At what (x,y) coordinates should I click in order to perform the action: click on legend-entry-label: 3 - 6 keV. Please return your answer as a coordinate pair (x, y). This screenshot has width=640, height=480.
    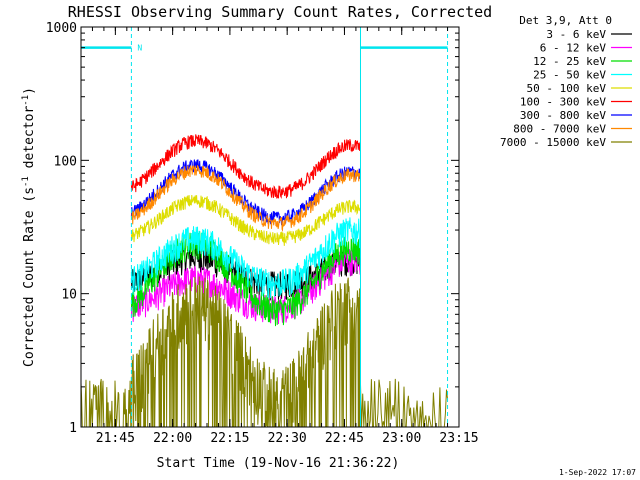
    Looking at the image, I should click on (576, 34).